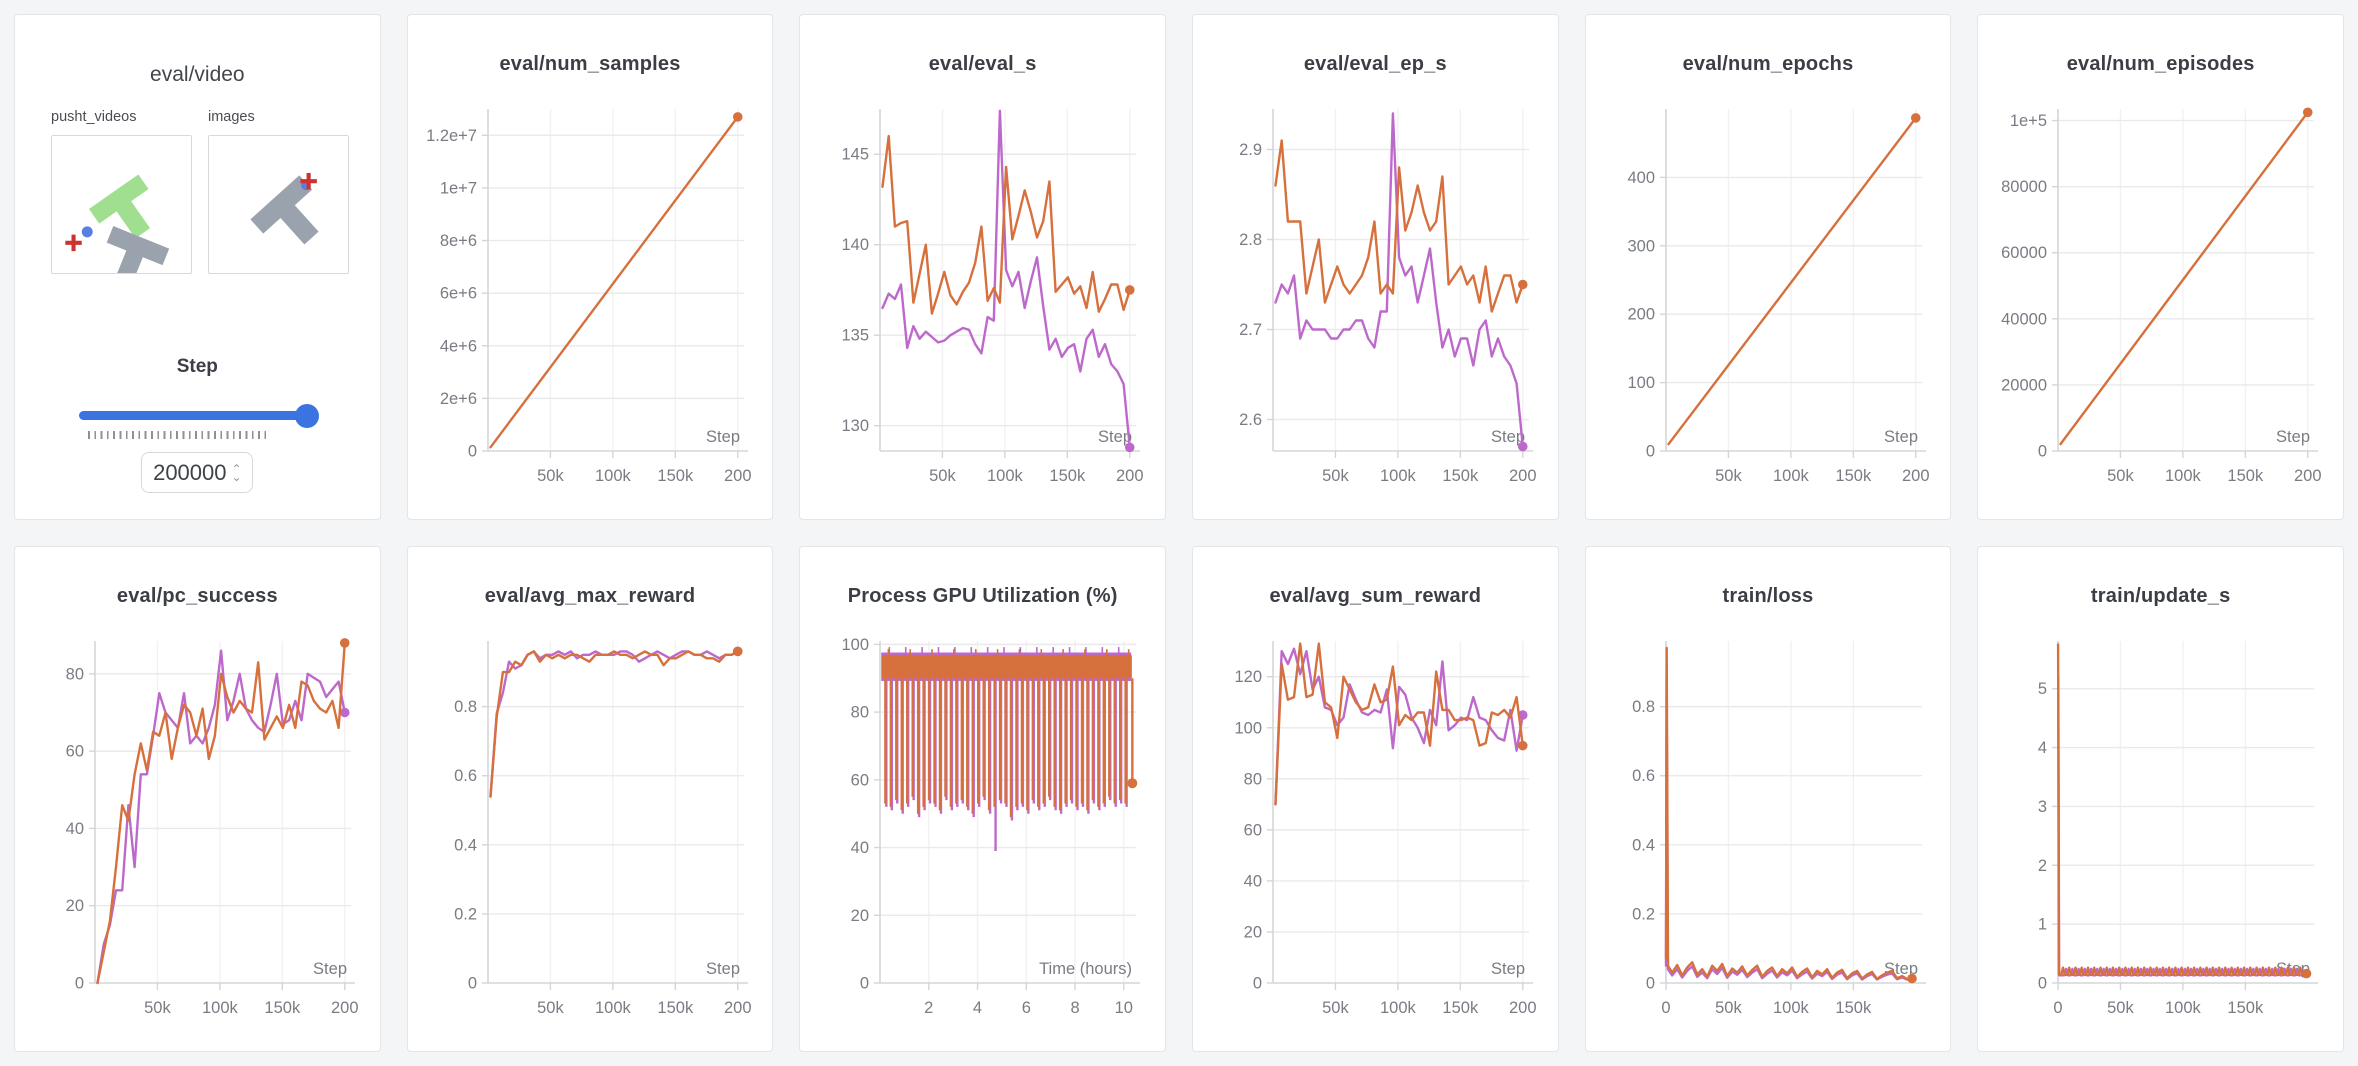  Describe the element at coordinates (1085, 969) in the screenshot. I see `svg-text: Time (hours)` at that location.